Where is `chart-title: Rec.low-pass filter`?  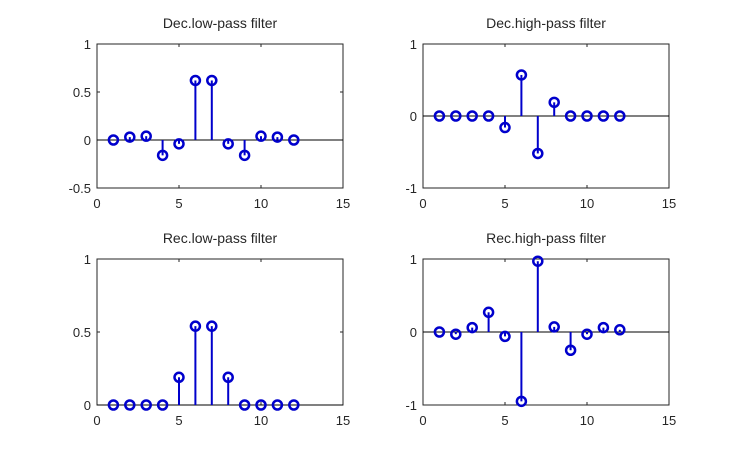 chart-title: Rec.low-pass filter is located at coordinates (220, 238).